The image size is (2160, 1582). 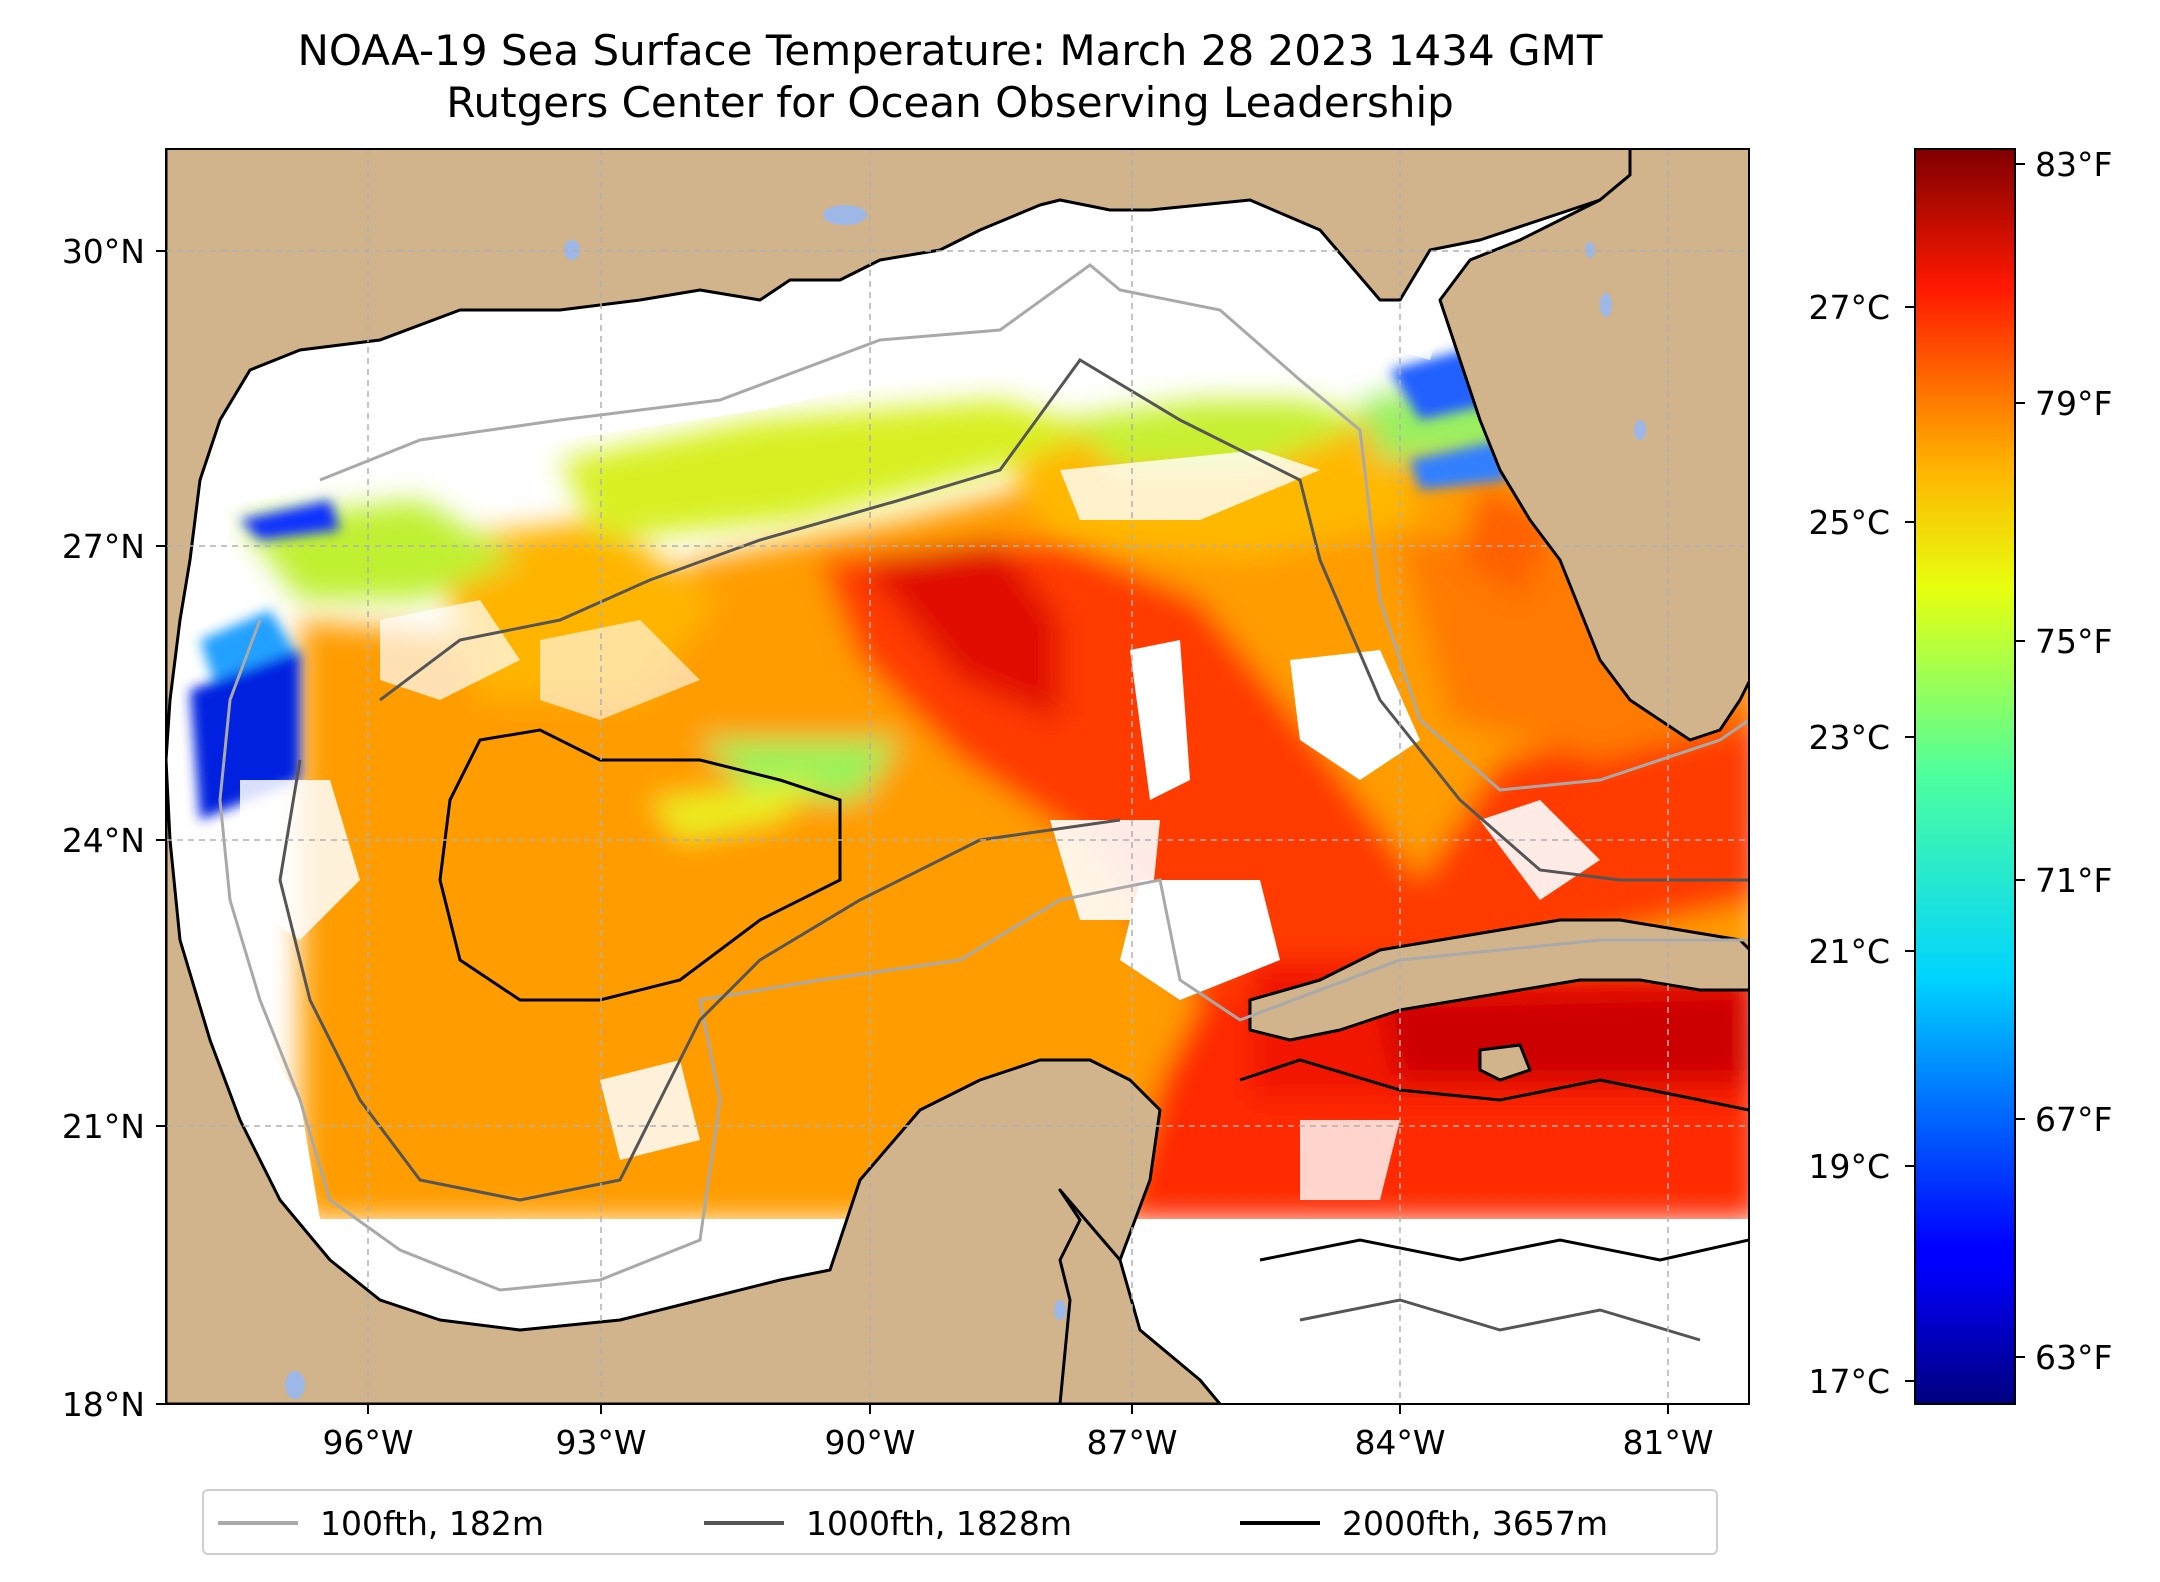 What do you see at coordinates (1849, 951) in the screenshot?
I see `celsius-label-21: 21°C` at bounding box center [1849, 951].